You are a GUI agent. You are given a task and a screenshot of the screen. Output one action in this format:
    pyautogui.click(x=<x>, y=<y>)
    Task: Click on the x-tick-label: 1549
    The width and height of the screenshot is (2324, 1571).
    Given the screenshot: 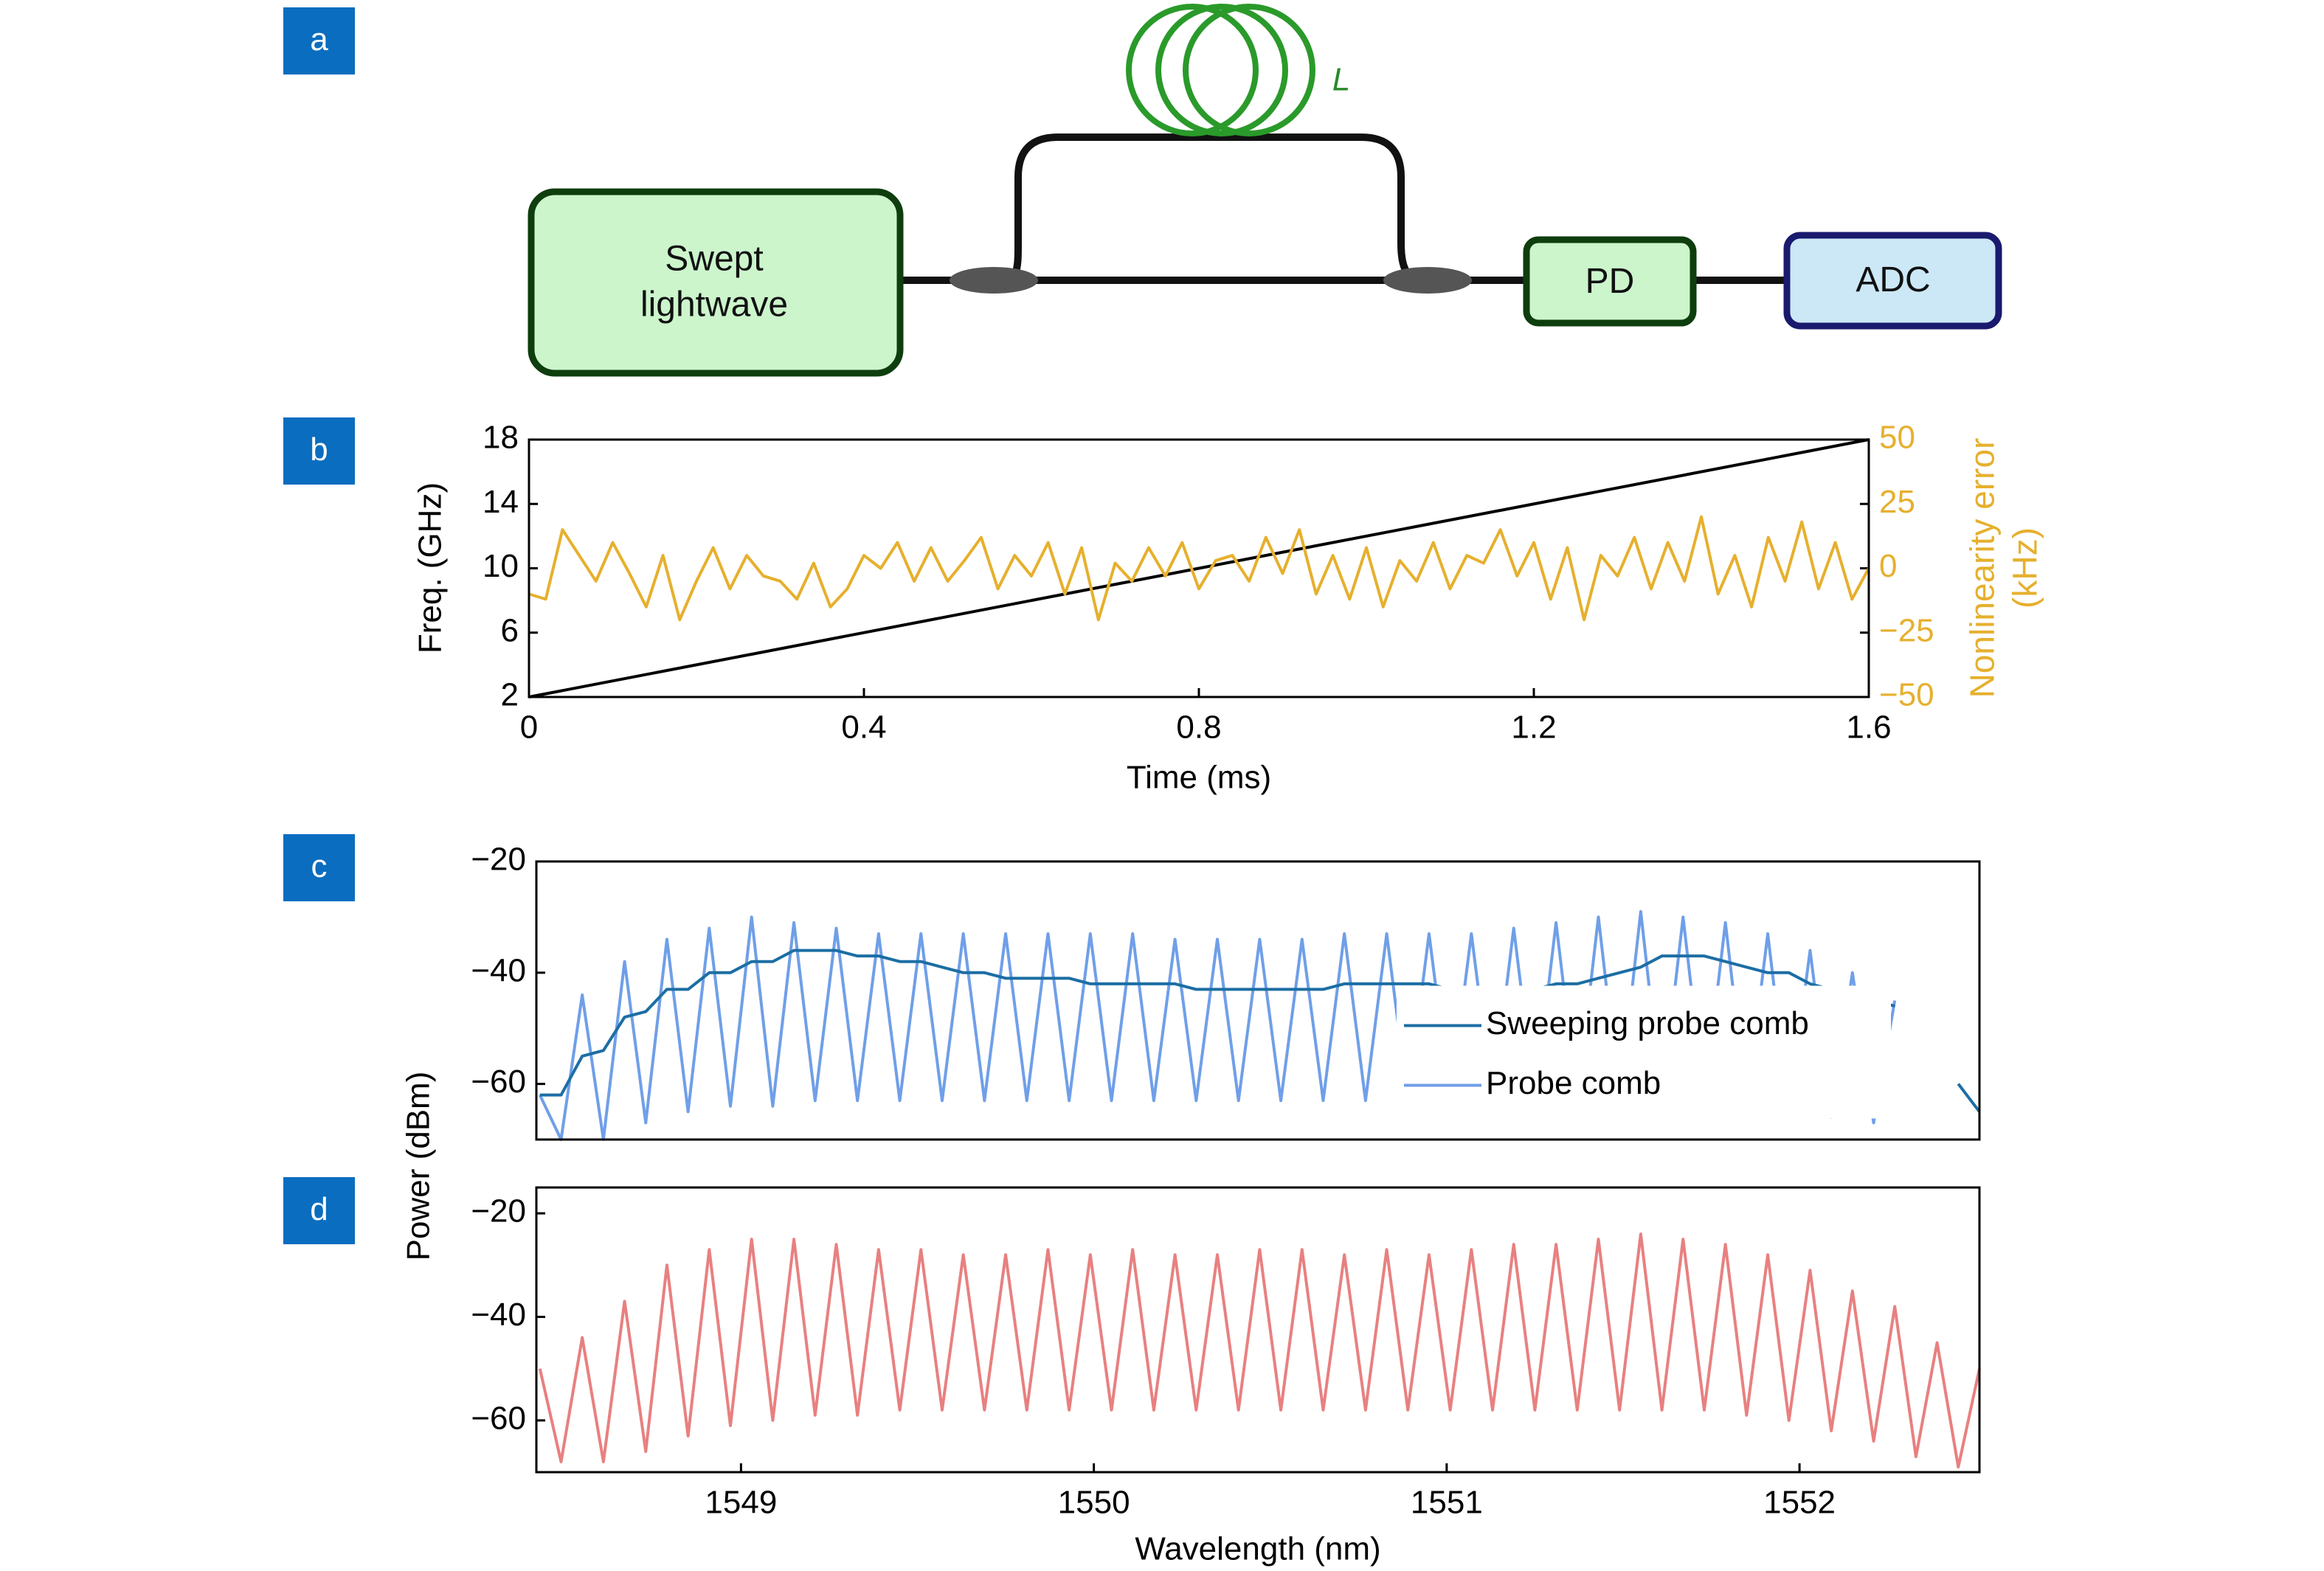 What is the action you would take?
    pyautogui.click(x=741, y=1503)
    